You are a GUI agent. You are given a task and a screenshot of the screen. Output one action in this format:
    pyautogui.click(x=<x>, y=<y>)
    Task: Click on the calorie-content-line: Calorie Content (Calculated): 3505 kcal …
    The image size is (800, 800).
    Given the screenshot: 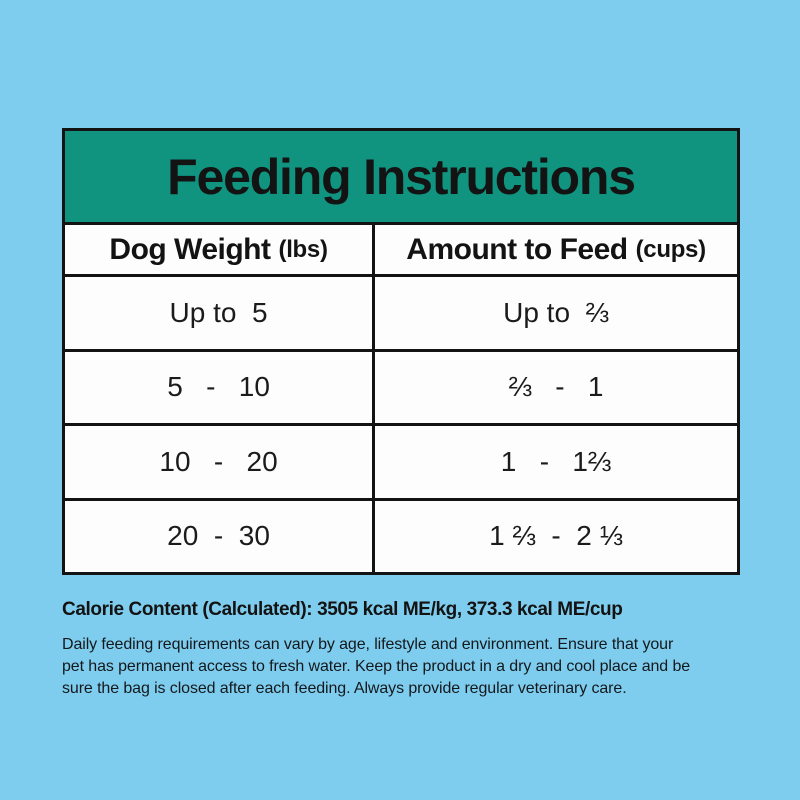 What is the action you would take?
    pyautogui.click(x=342, y=609)
    